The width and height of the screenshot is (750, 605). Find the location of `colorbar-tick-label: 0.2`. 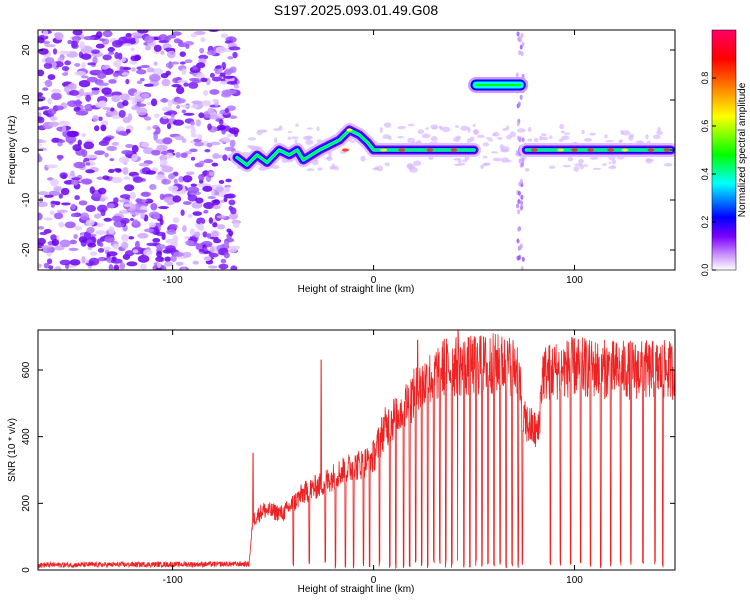

colorbar-tick-label: 0.2 is located at coordinates (705, 222).